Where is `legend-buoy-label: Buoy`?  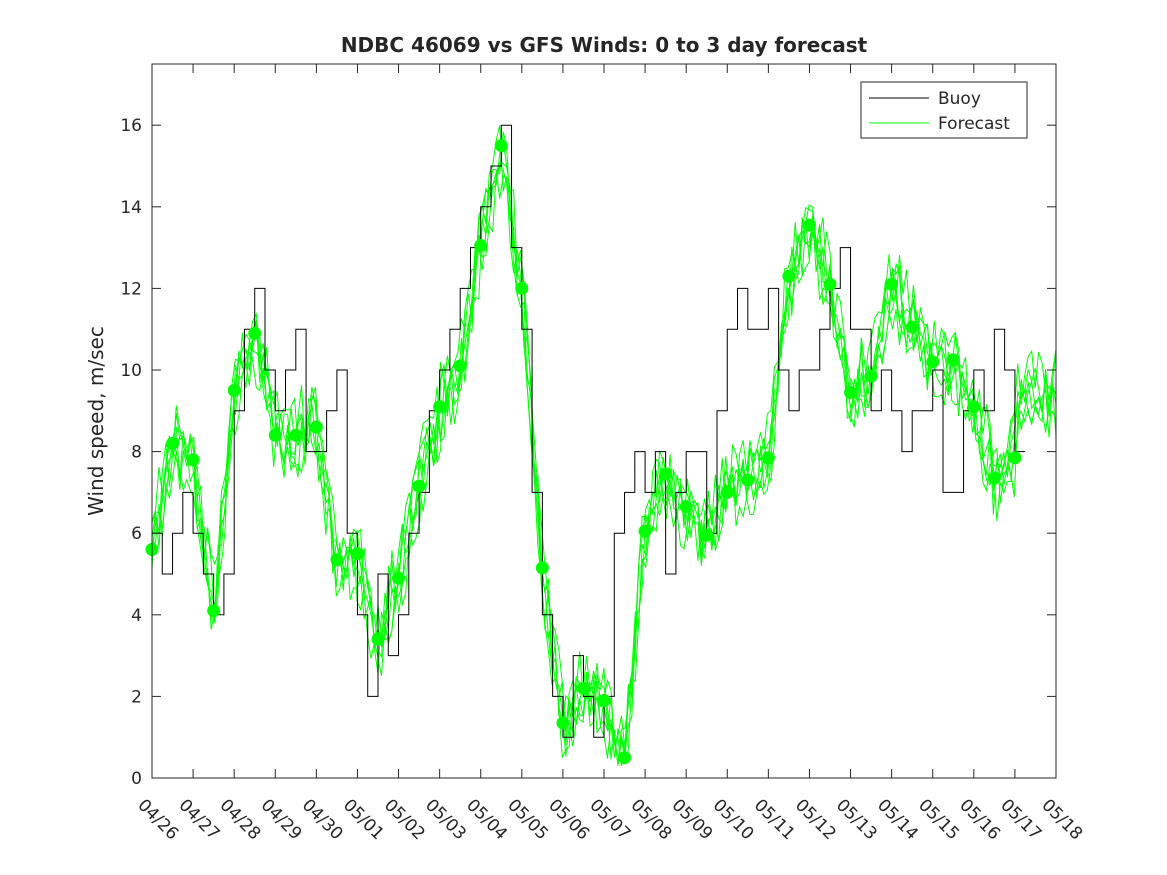
legend-buoy-label: Buoy is located at coordinates (959, 99).